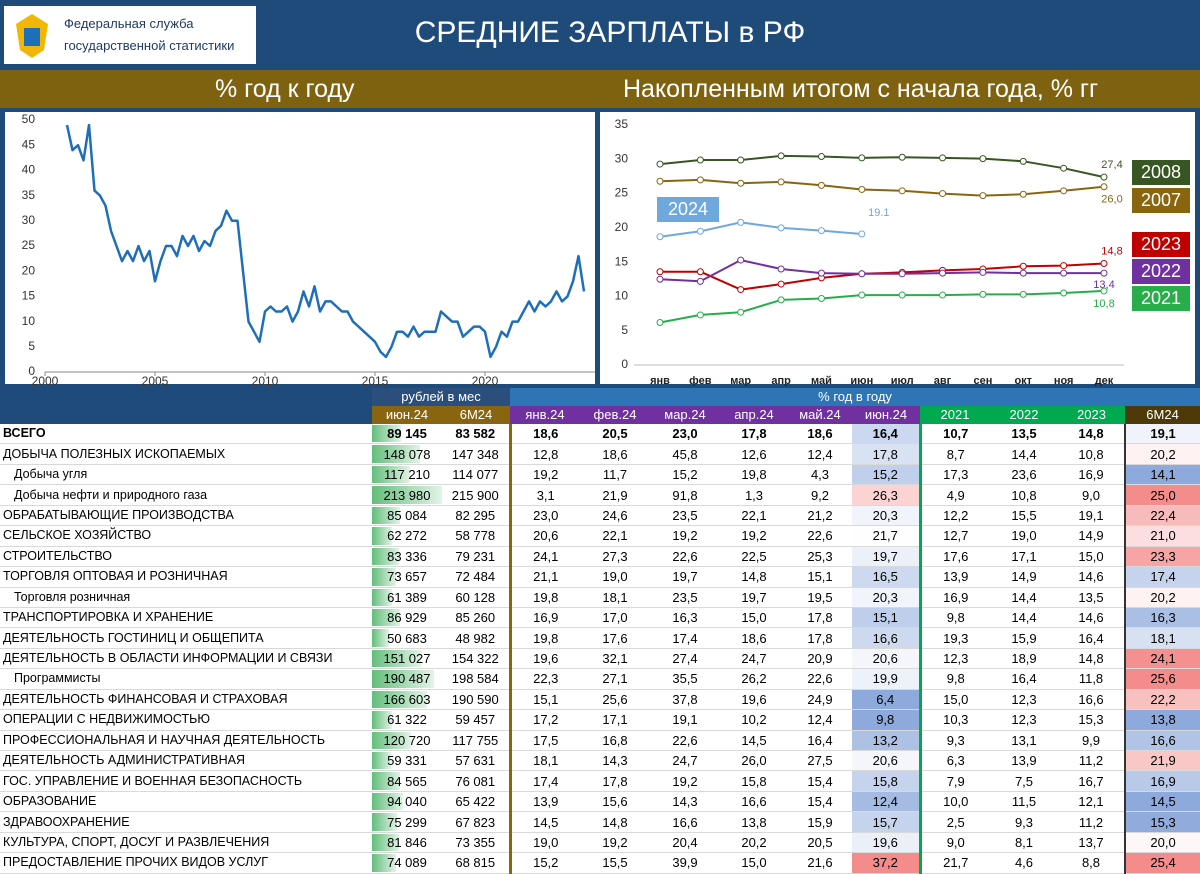  I want to click on cell-text: 14,8, so click(754, 577).